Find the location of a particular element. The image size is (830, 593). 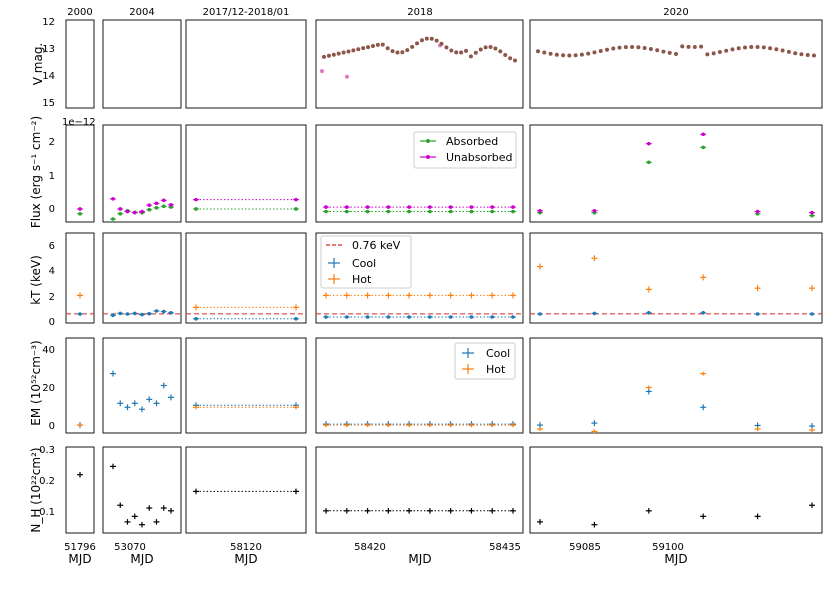

panel-r3-c2 is located at coordinates (246, 385).